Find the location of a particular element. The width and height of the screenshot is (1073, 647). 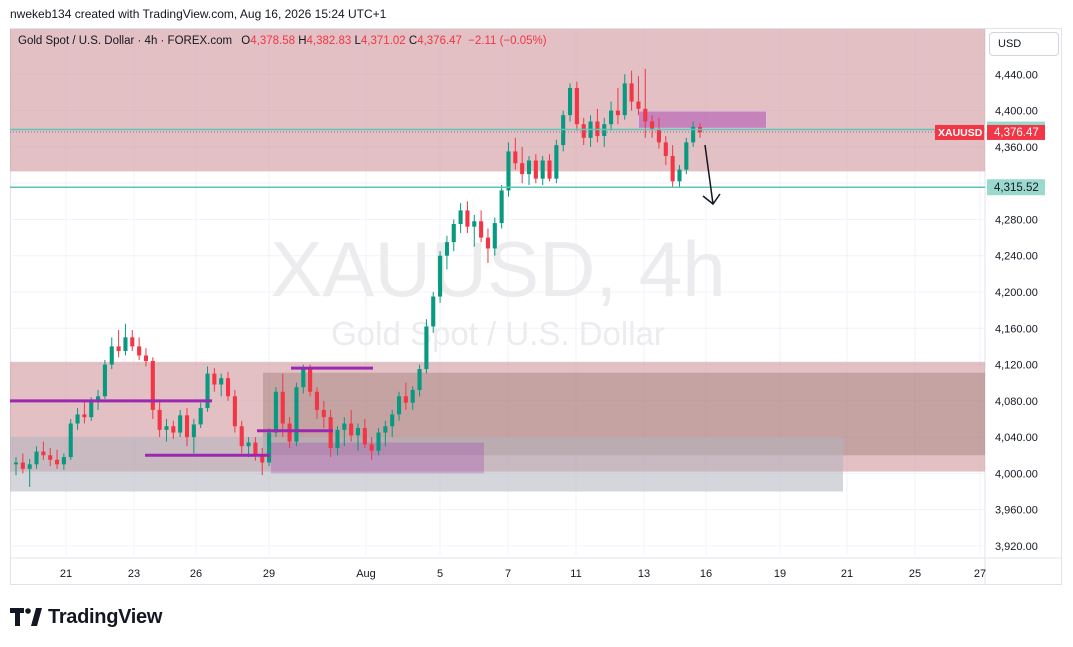

bearish-arrow-head is located at coordinates (711, 199).